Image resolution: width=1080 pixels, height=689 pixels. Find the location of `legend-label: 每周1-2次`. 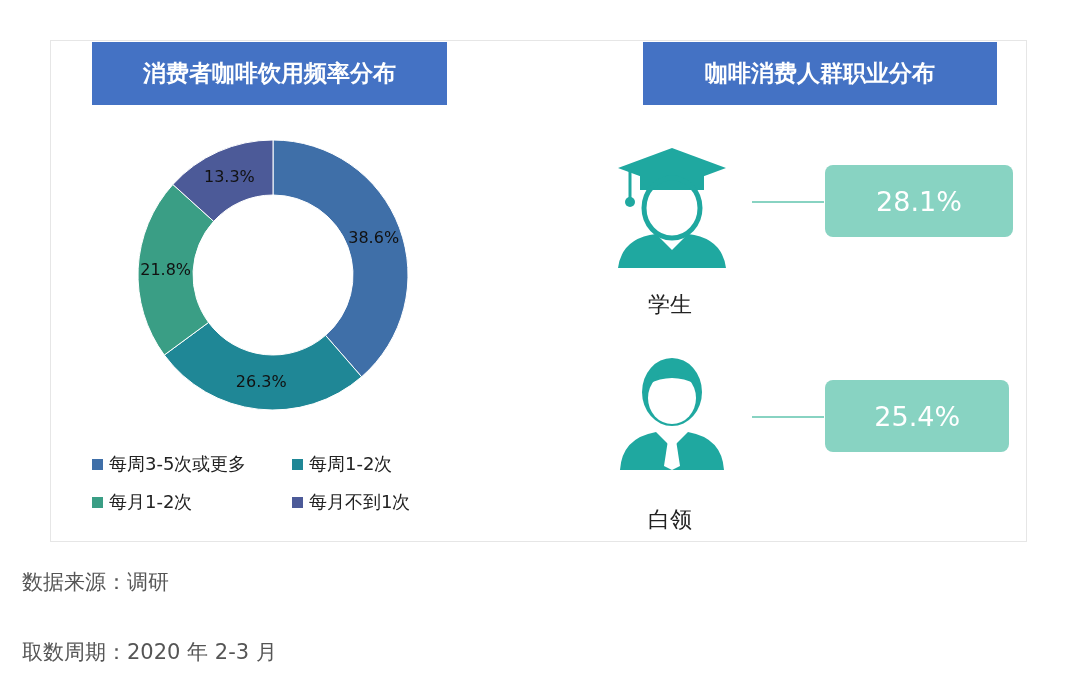

legend-label: 每周1-2次 is located at coordinates (351, 464).